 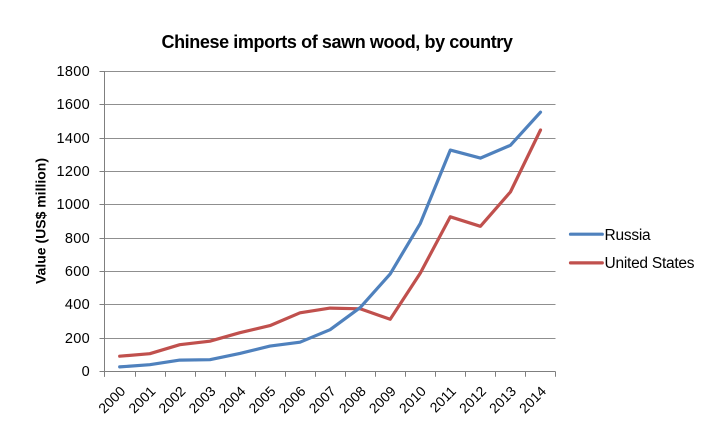 What do you see at coordinates (73, 139) in the screenshot?
I see `svg-text: 1400` at bounding box center [73, 139].